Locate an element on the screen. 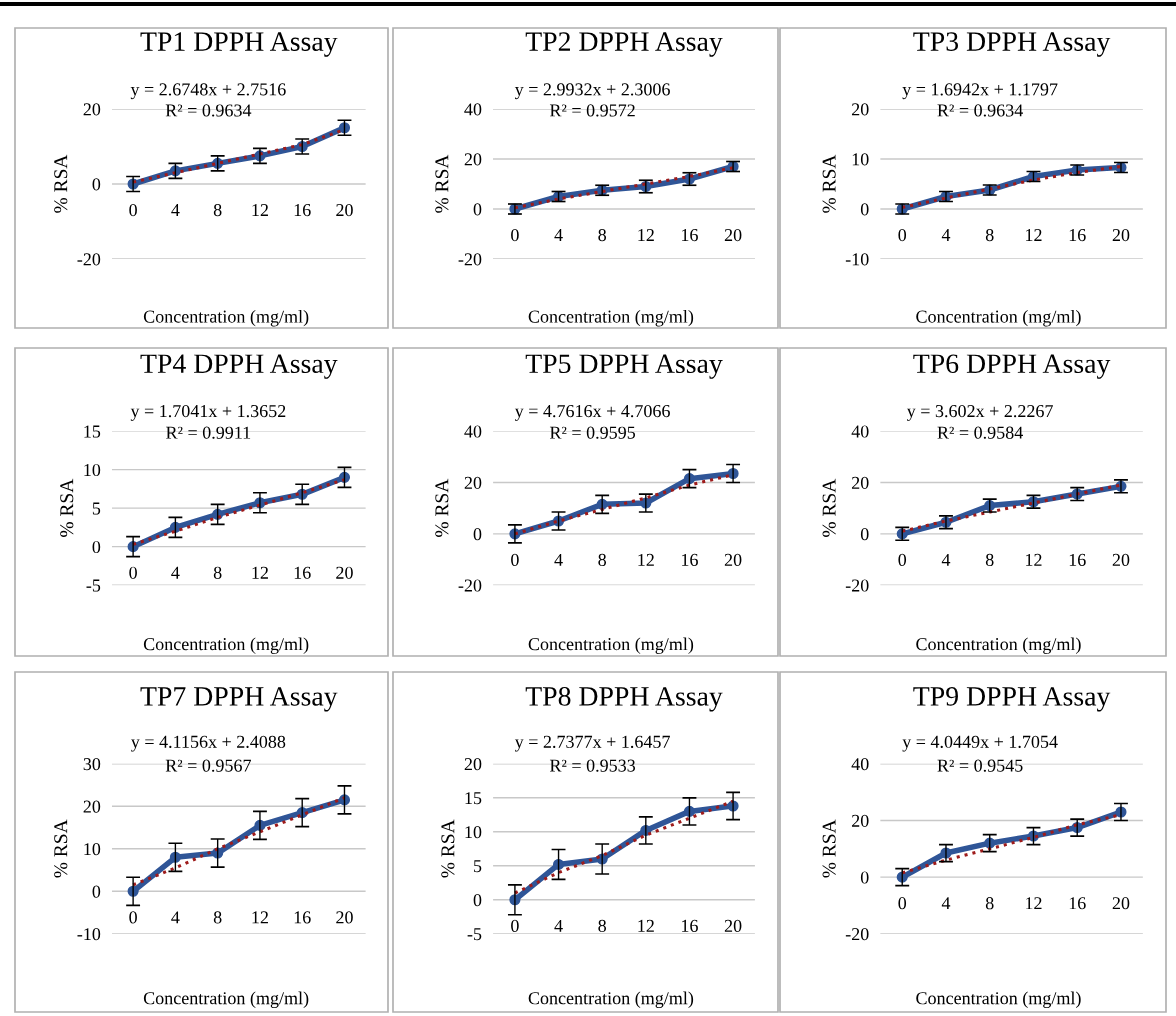 The height and width of the screenshot is (1016, 1176). chart-title: TP6 DPPH Assay is located at coordinates (1012, 366).